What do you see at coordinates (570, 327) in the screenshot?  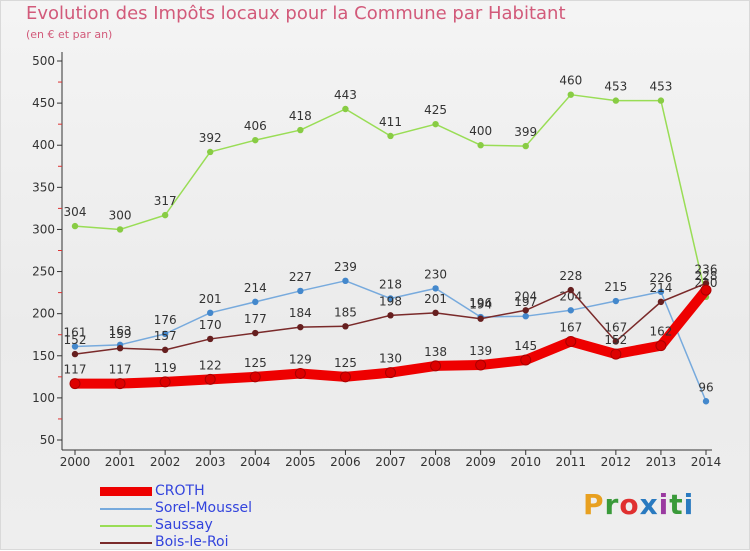 I see `data-label-croth: 167` at bounding box center [570, 327].